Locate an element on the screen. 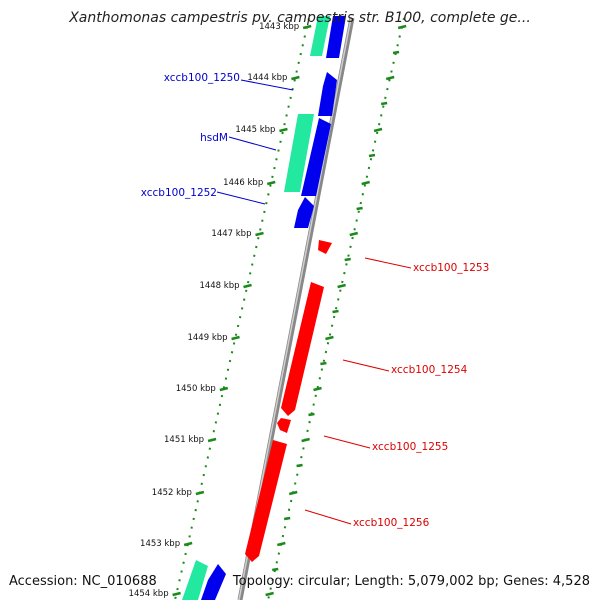 The height and width of the screenshot is (600, 600). tick-label: 1445 kbp is located at coordinates (255, 130).